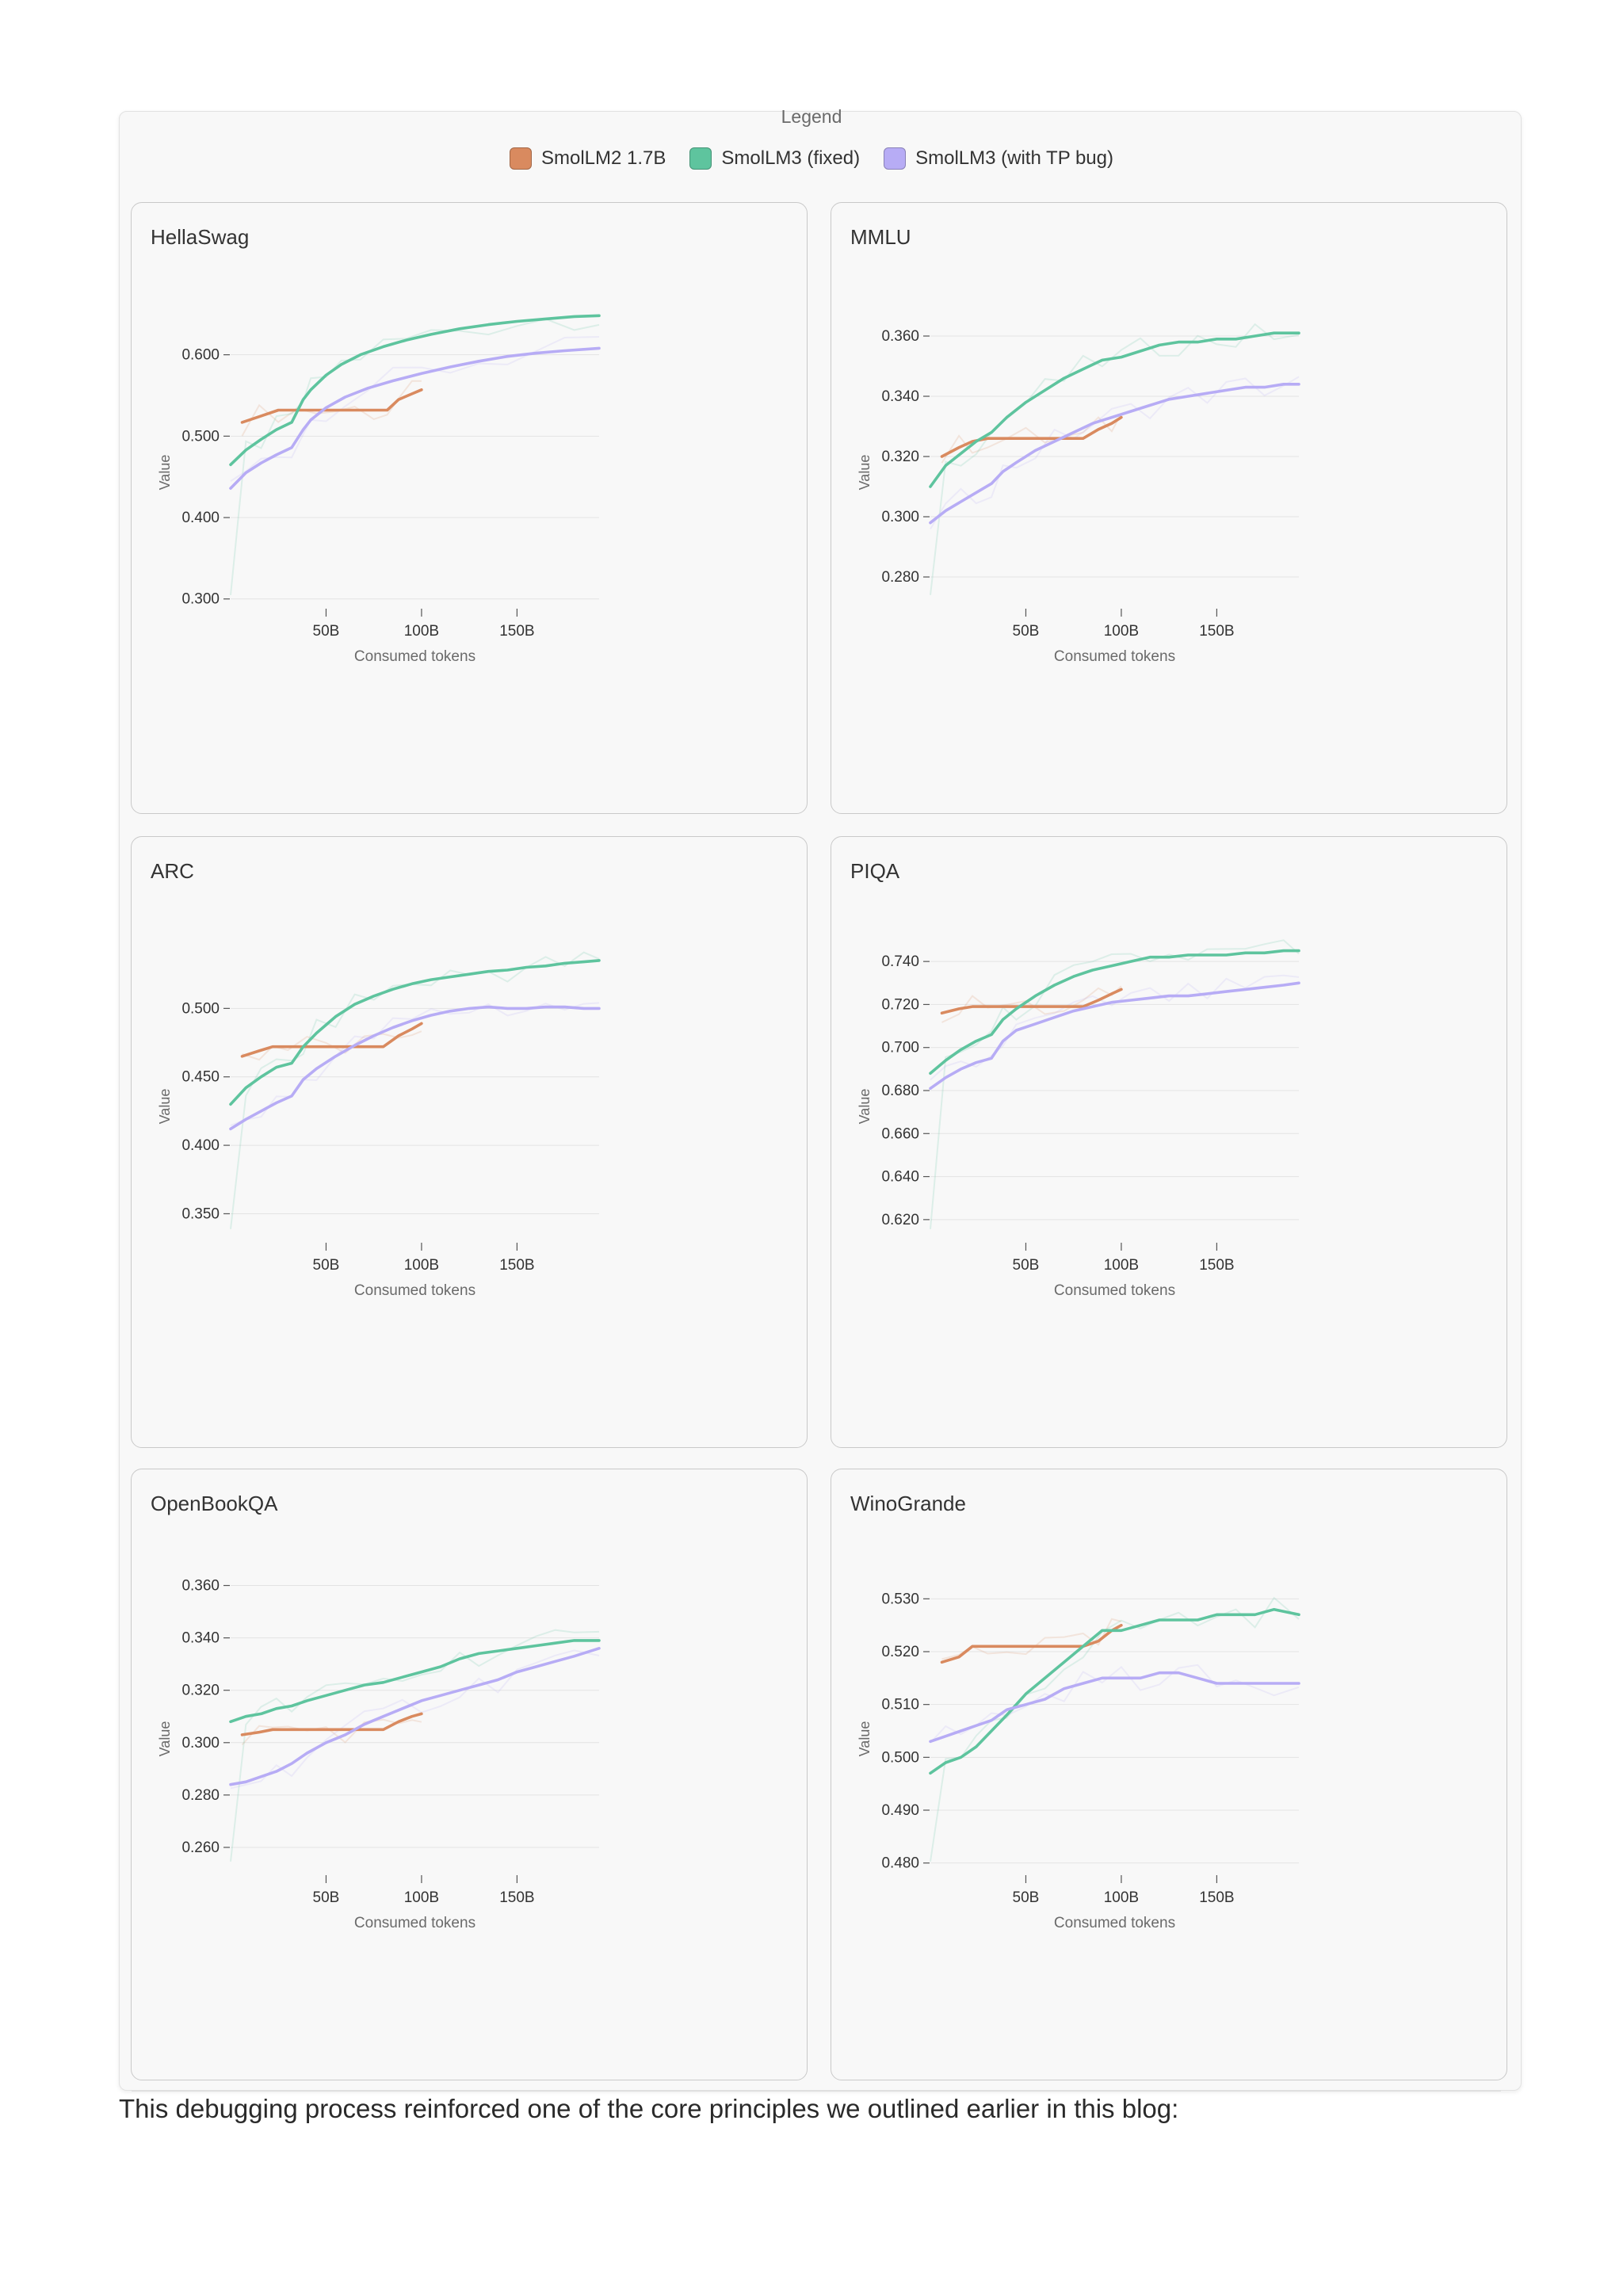  I want to click on legend-label: SmolLM3 (with TP bug), so click(1014, 158).